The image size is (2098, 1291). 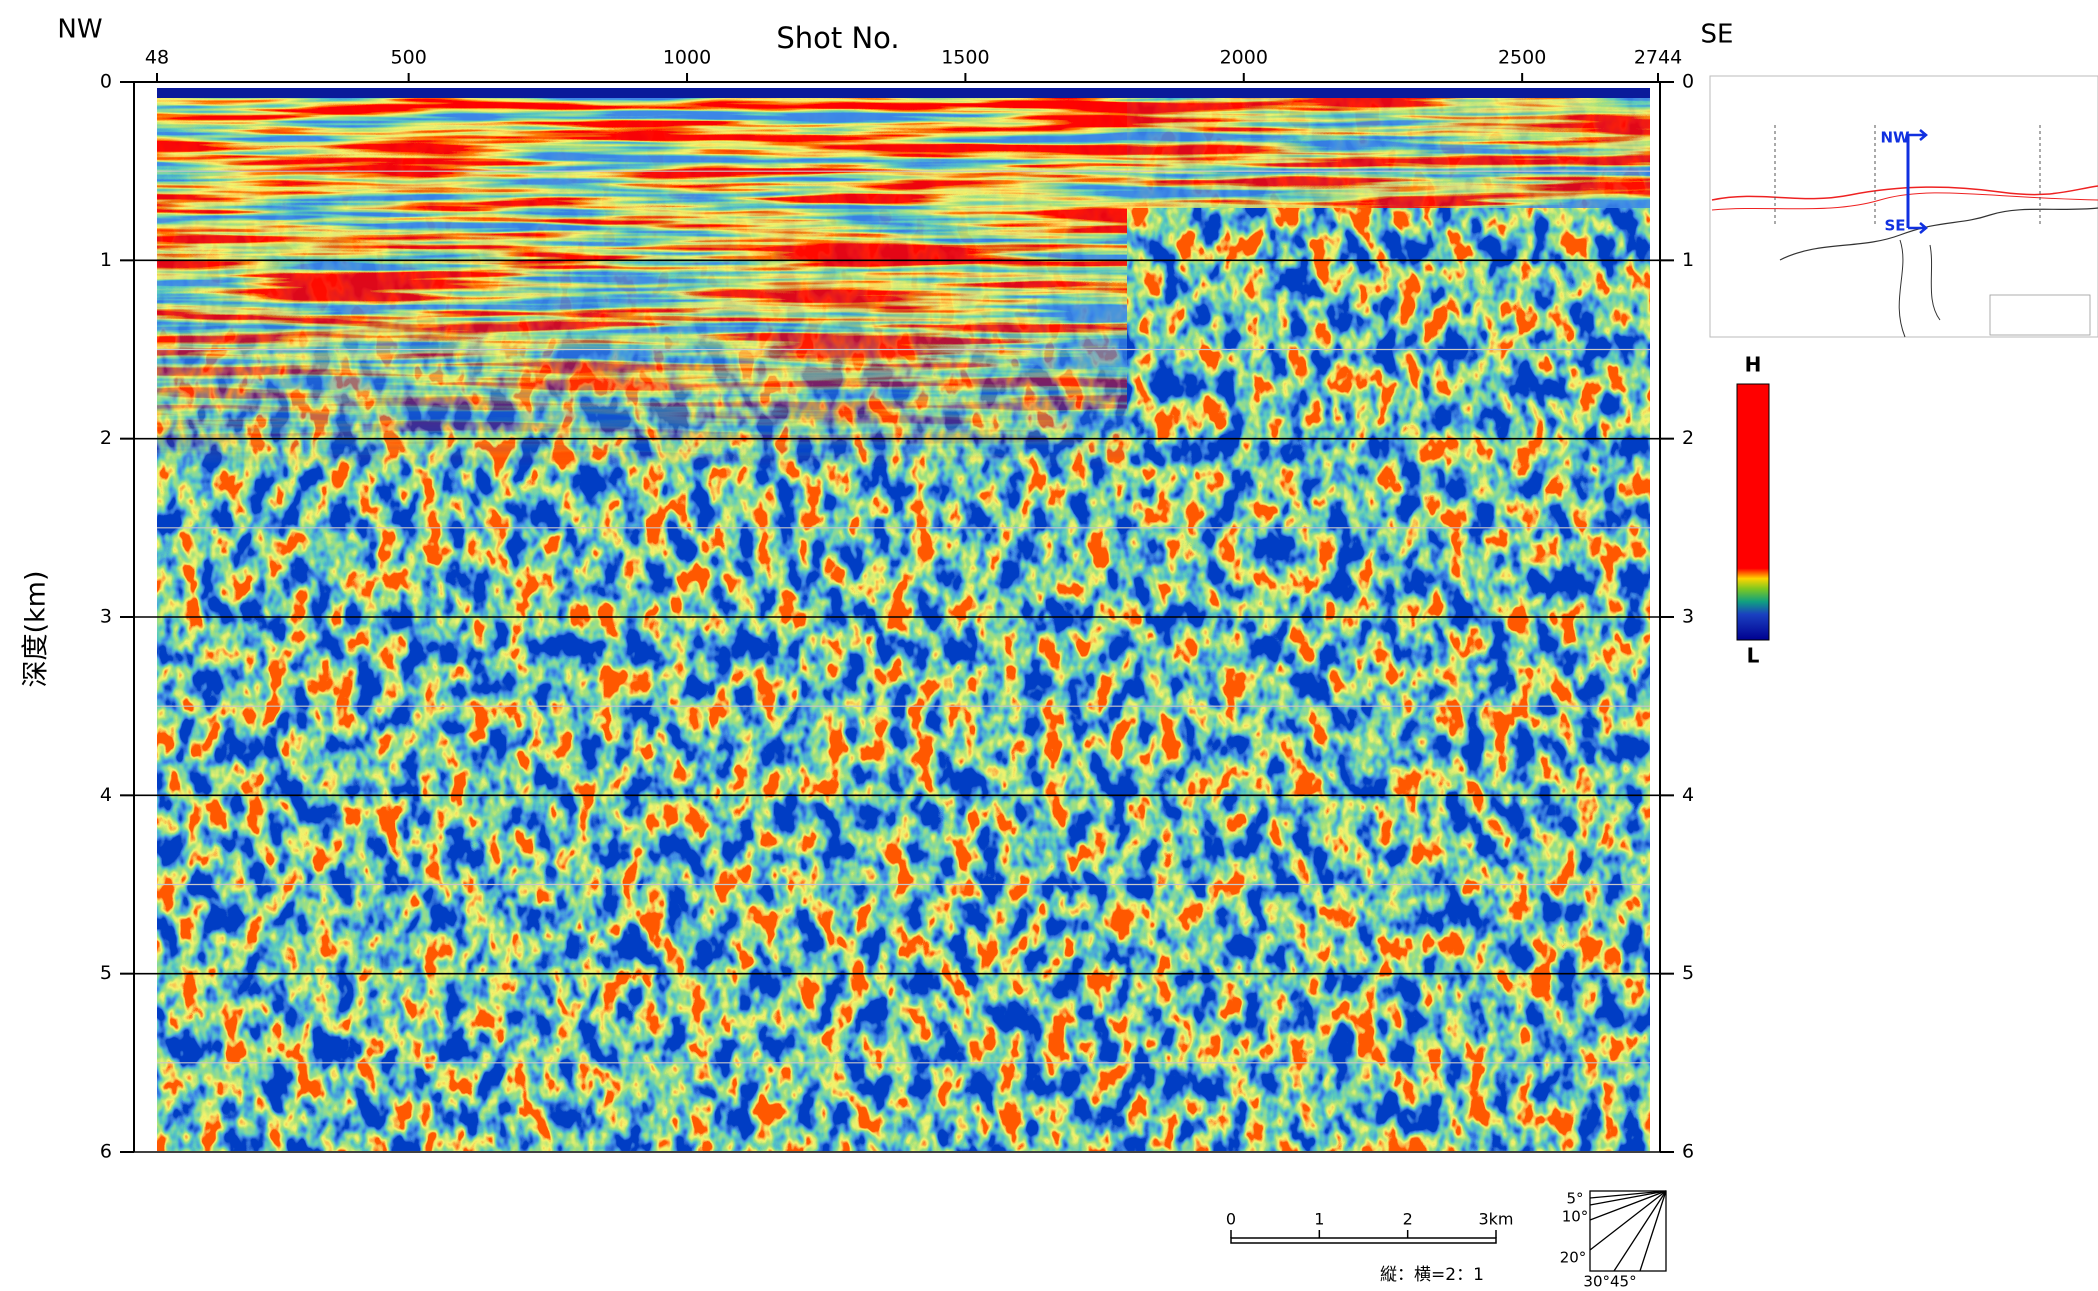 What do you see at coordinates (157, 58) in the screenshot?
I see `x-tick-label: 48` at bounding box center [157, 58].